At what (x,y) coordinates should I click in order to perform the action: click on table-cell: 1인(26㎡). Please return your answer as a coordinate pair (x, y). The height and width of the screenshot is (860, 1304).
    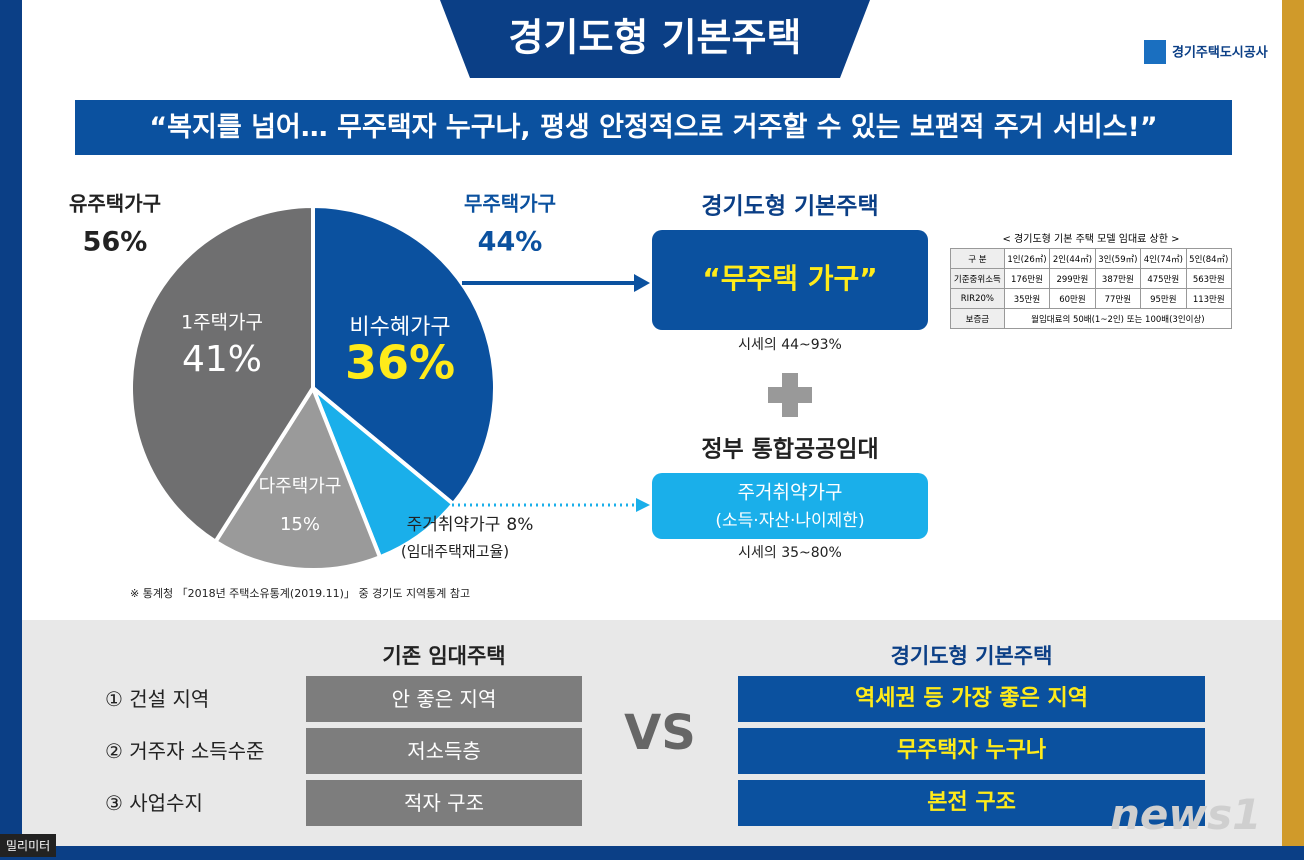
    Looking at the image, I should click on (1027, 258).